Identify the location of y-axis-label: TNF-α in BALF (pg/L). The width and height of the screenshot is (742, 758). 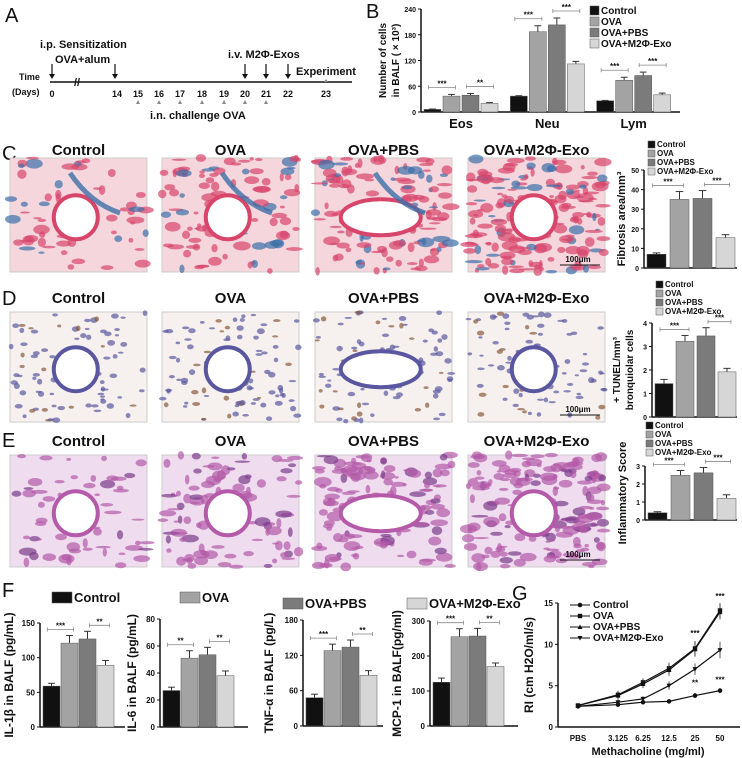
(269, 673).